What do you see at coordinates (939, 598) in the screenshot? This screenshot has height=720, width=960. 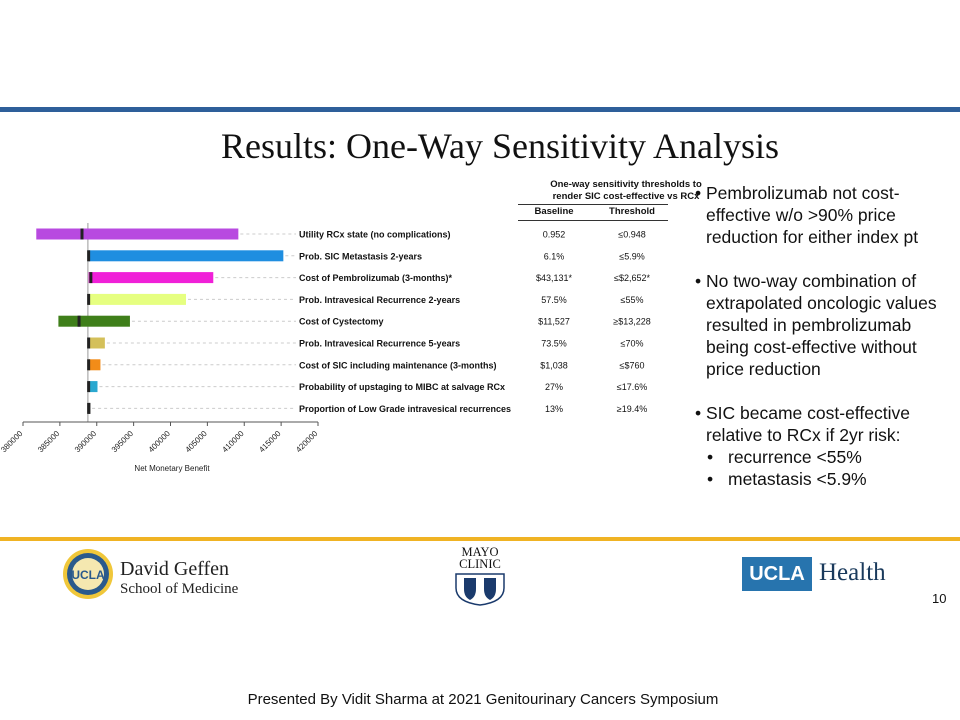 I see `page-number: 10` at bounding box center [939, 598].